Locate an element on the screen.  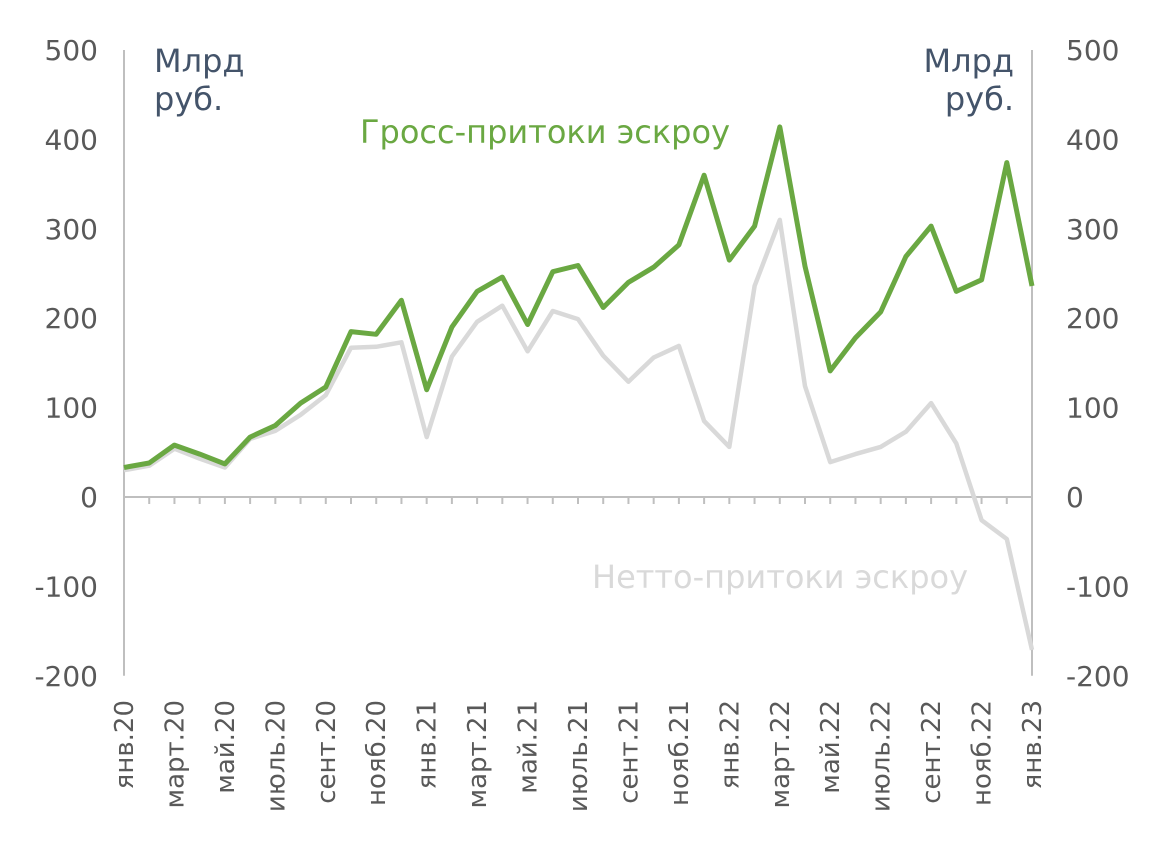
y-tick-right: -100 is located at coordinates (1098, 586).